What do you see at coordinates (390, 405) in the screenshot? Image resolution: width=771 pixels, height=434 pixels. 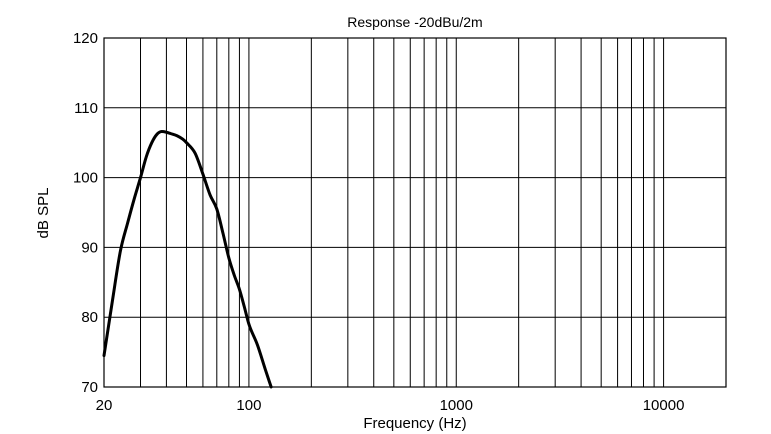 I see `x-axis-ticks: 20 100 1000 10000` at bounding box center [390, 405].